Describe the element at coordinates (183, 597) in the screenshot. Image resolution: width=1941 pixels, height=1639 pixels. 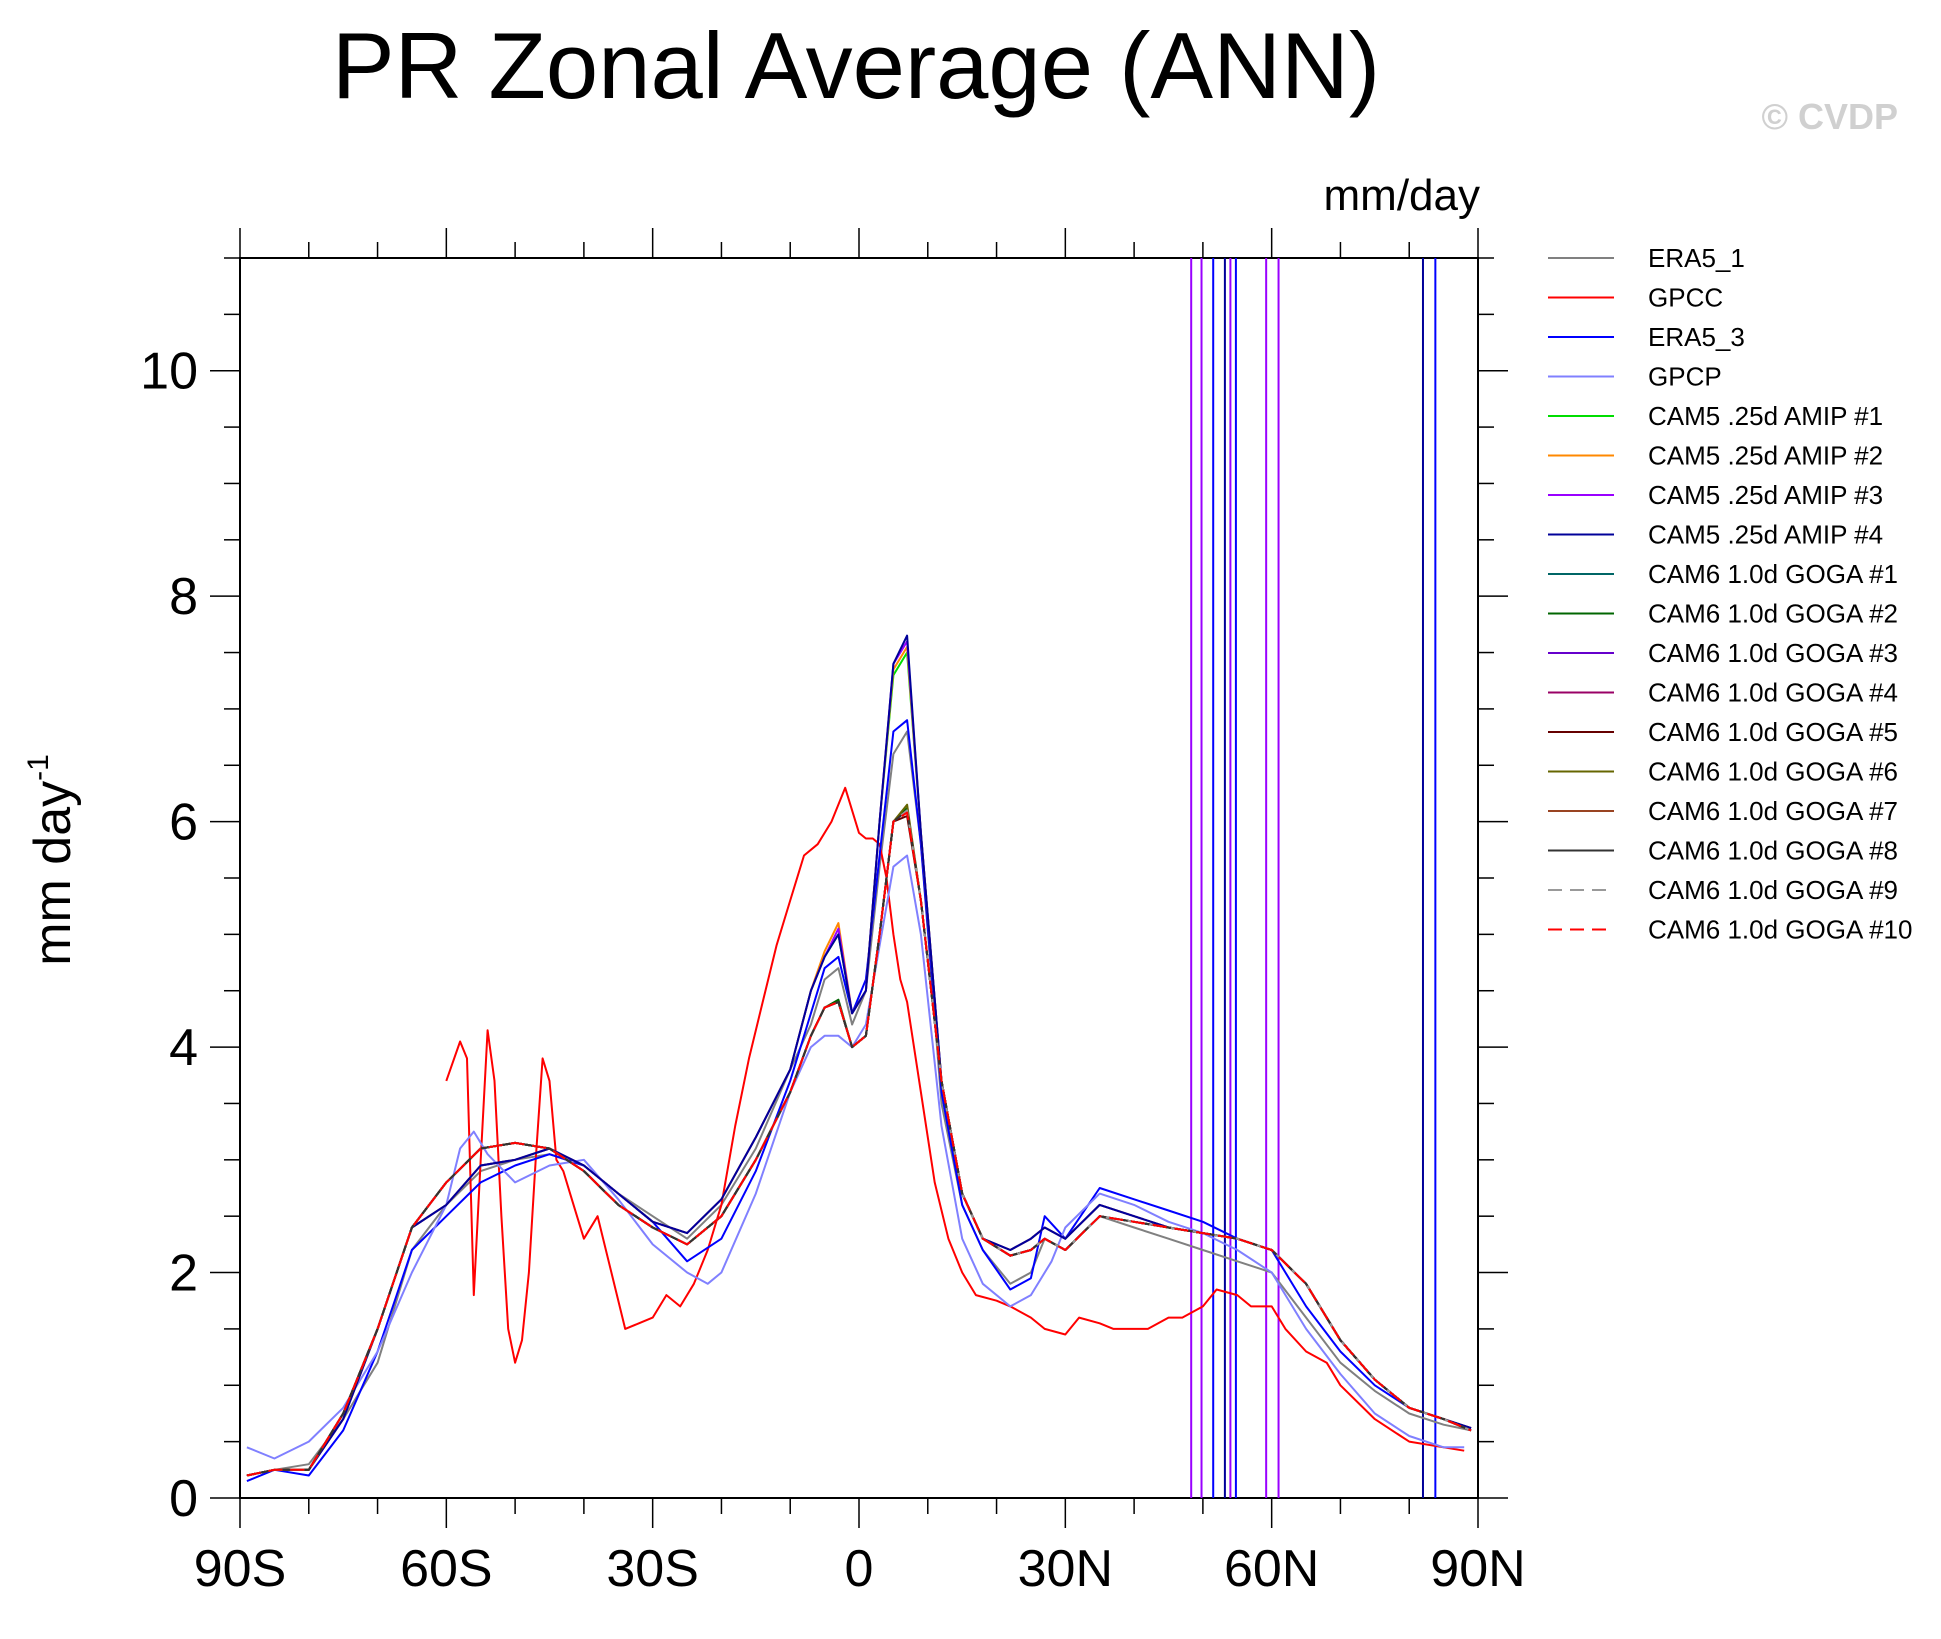
I see `y-tick-label: 8` at that location.